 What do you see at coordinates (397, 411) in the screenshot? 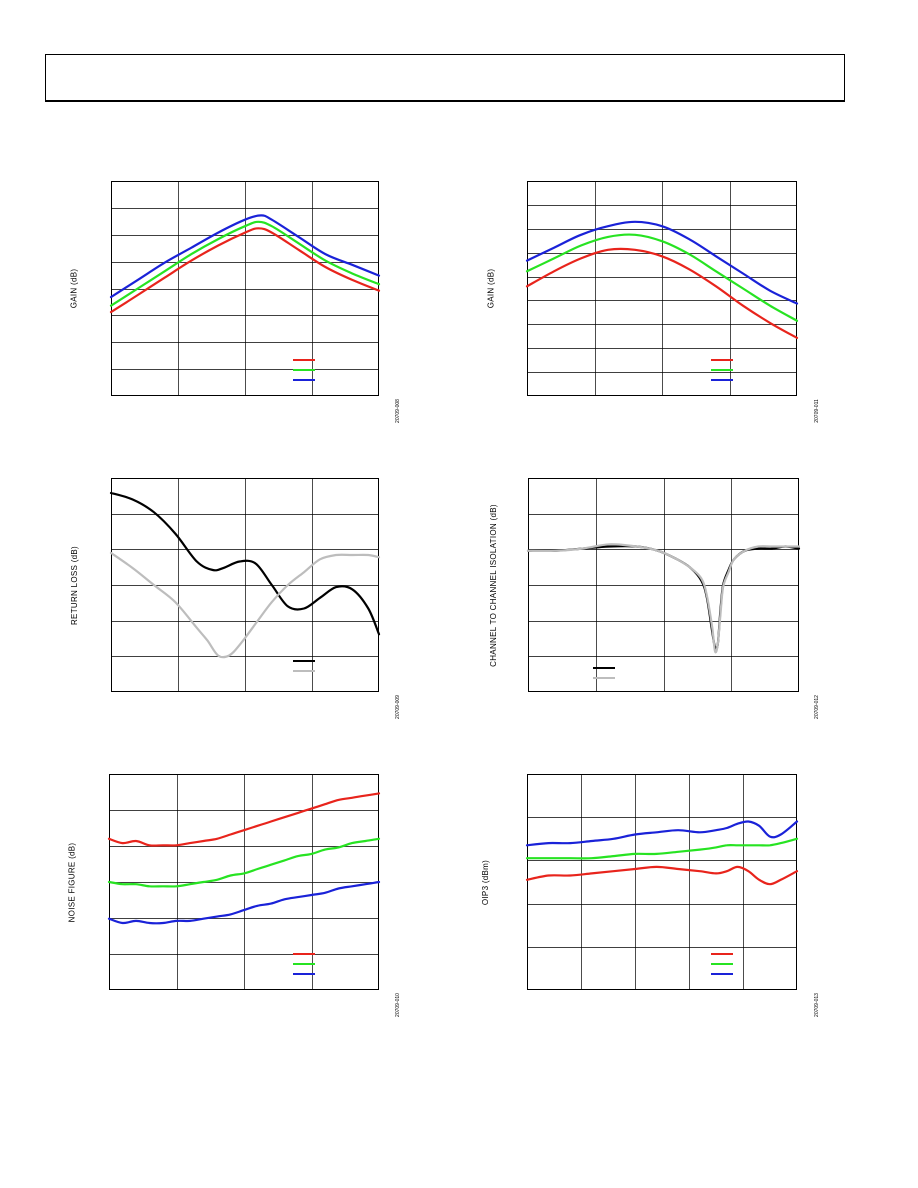
I see `figure-code: 20709-008` at bounding box center [397, 411].